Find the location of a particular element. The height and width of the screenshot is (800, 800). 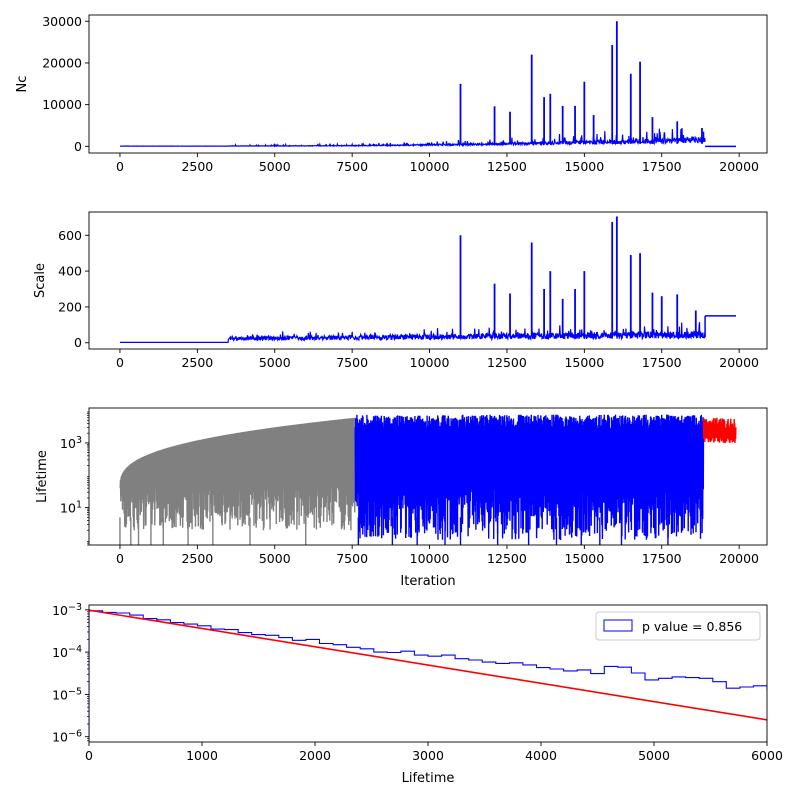

x-tick-label: 6000 is located at coordinates (767, 755).